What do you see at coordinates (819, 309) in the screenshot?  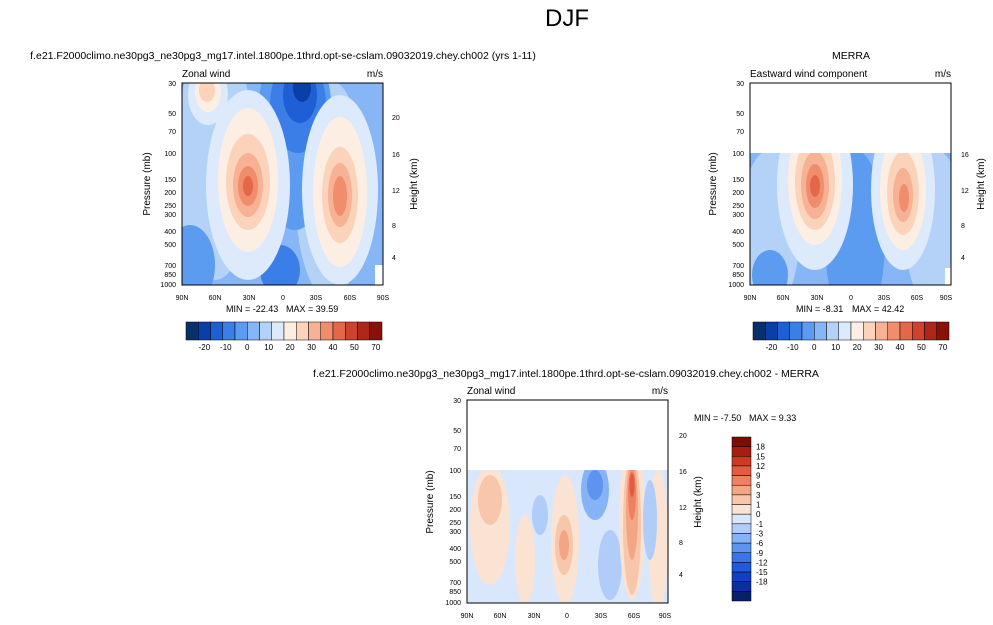 I see `panel-merra-min: MIN = -8.31` at bounding box center [819, 309].